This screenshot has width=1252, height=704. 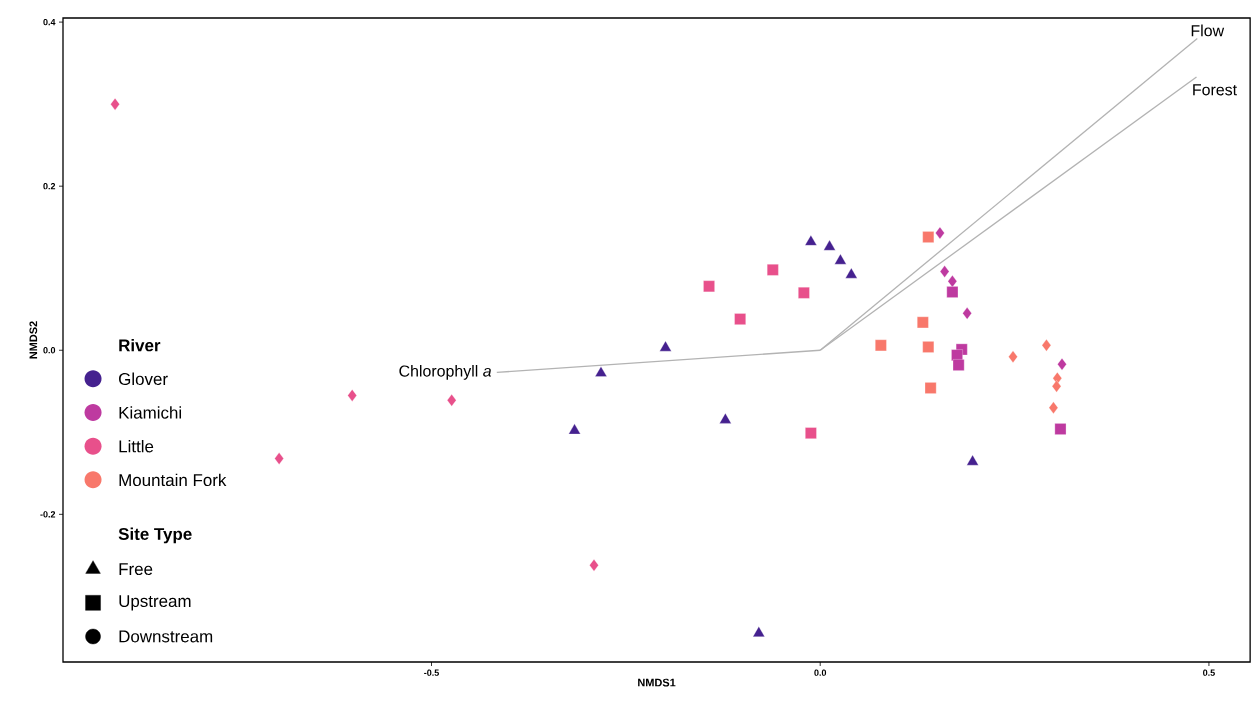 I want to click on legend-label: Downstream, so click(x=166, y=636).